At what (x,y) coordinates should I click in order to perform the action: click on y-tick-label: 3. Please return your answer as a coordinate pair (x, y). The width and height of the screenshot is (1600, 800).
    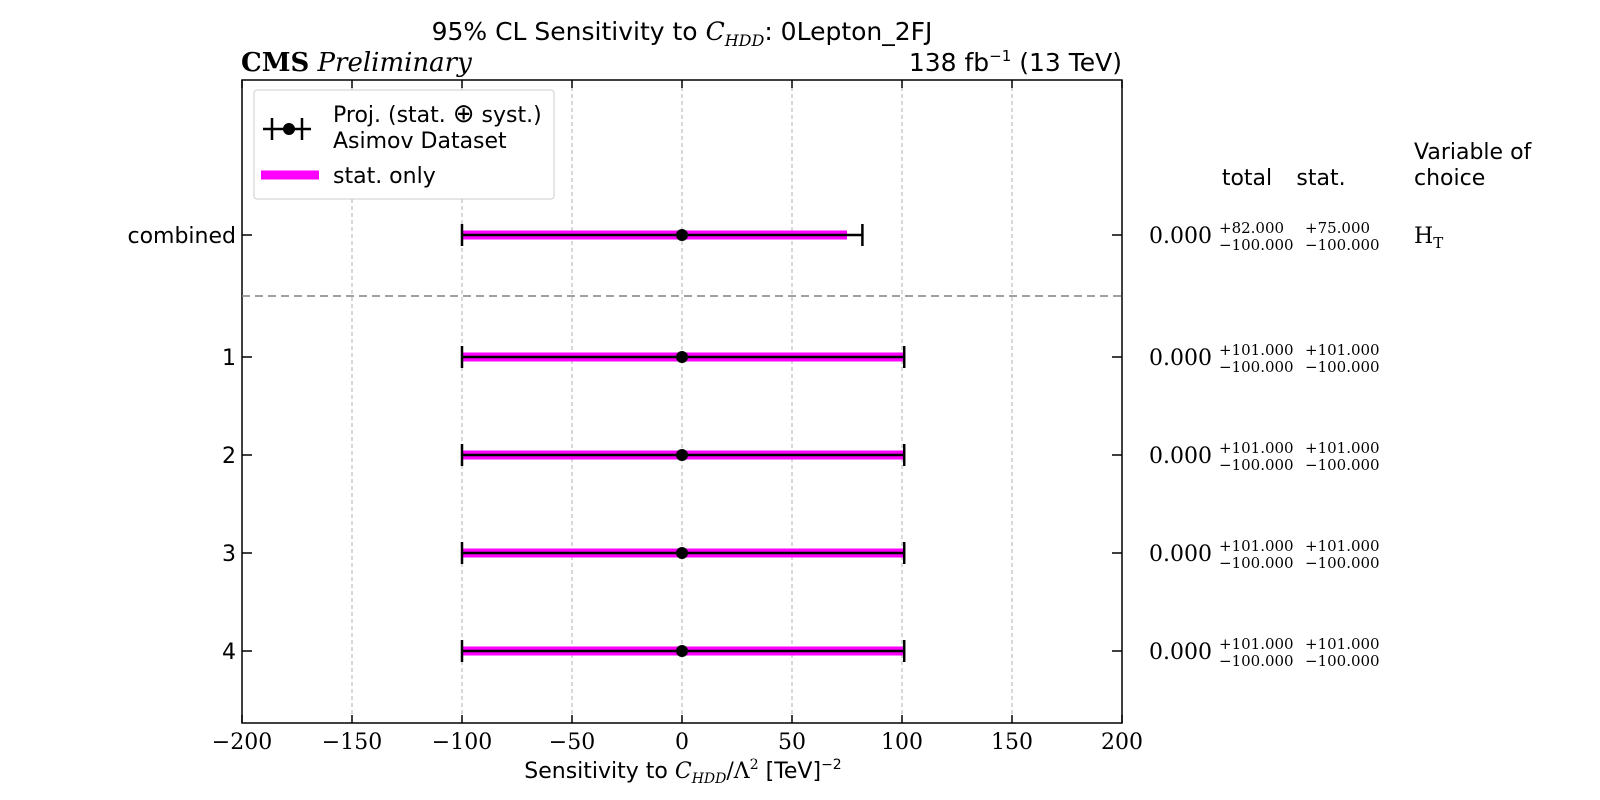
    Looking at the image, I should click on (229, 554).